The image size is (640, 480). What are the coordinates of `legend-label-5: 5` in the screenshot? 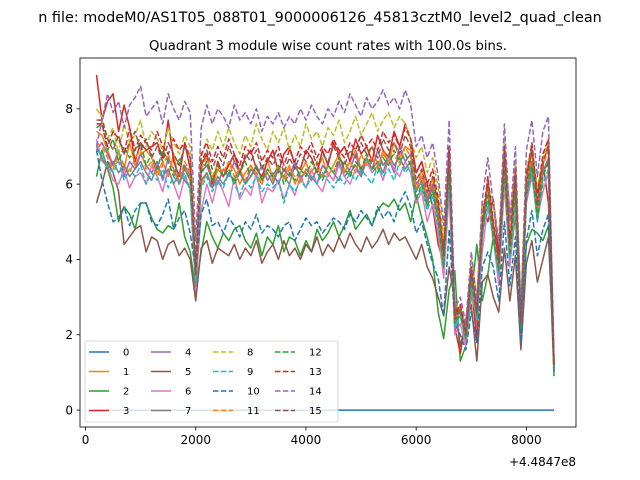 It's located at (188, 372).